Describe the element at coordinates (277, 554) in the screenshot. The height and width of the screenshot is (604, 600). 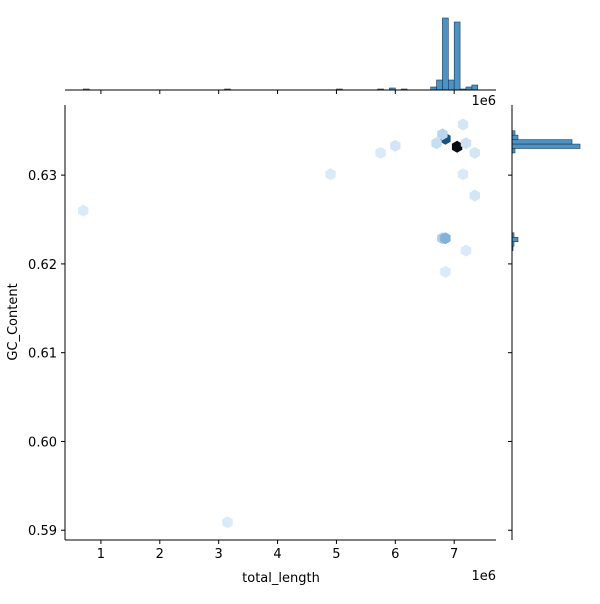
I see `x-tick-label: 4` at that location.